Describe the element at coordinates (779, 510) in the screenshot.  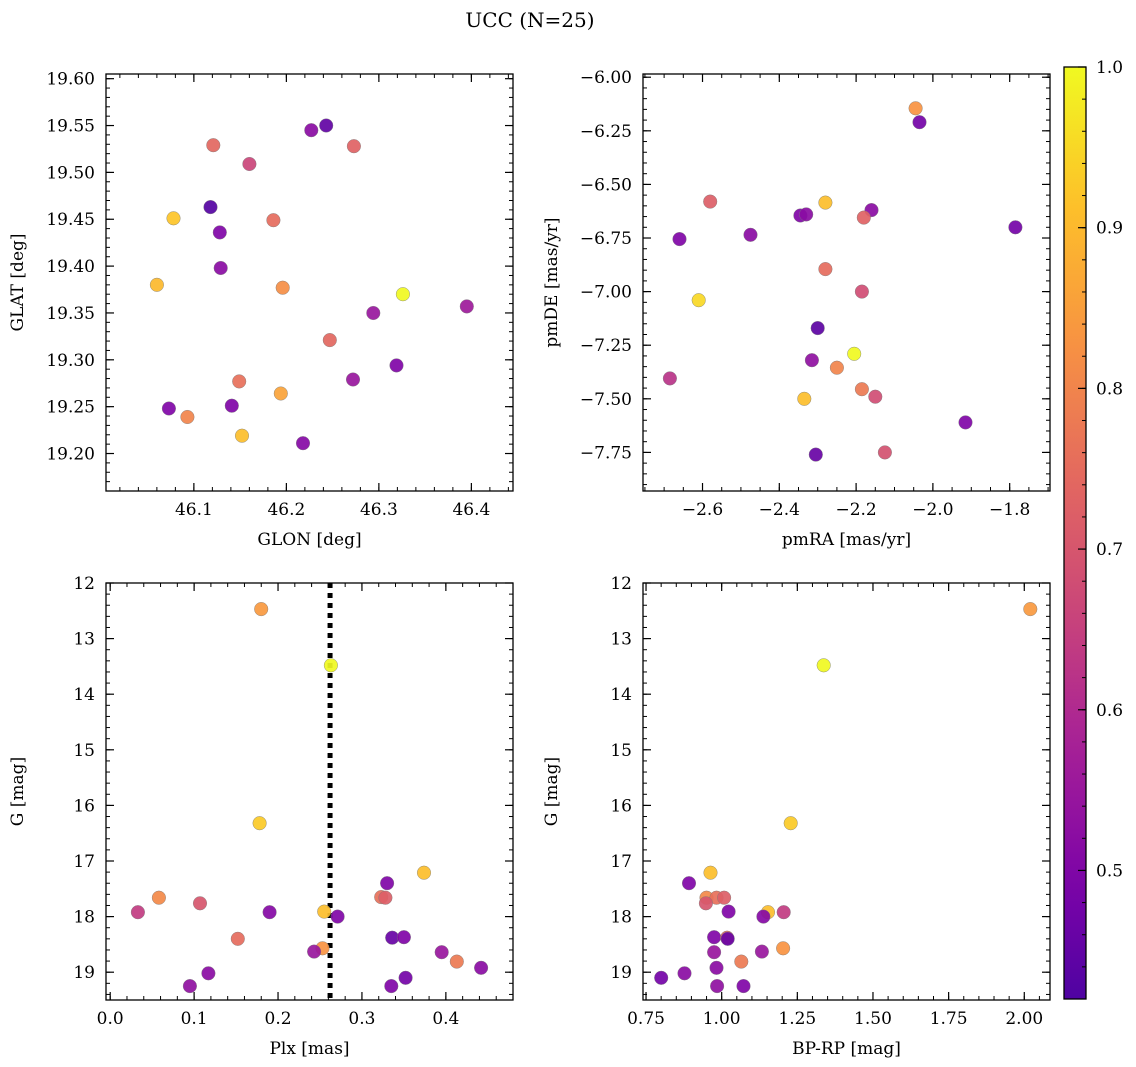
I see `x-tick-label: −2.4` at that location.